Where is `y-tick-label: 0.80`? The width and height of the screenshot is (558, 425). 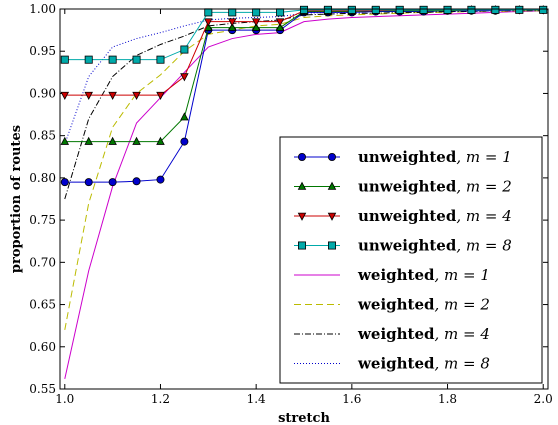 y-tick-label: 0.80 is located at coordinates (42, 178).